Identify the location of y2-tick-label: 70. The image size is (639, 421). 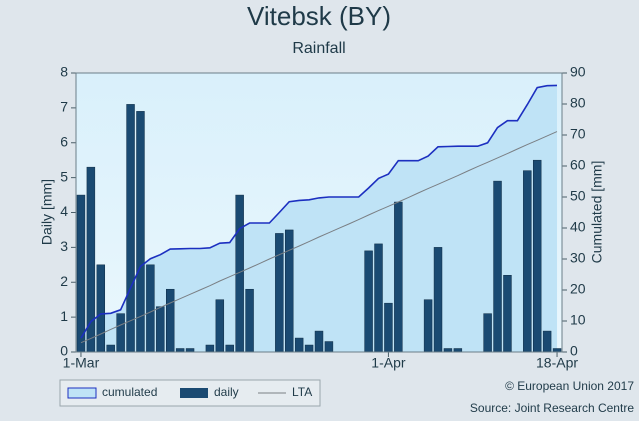
(578, 134).